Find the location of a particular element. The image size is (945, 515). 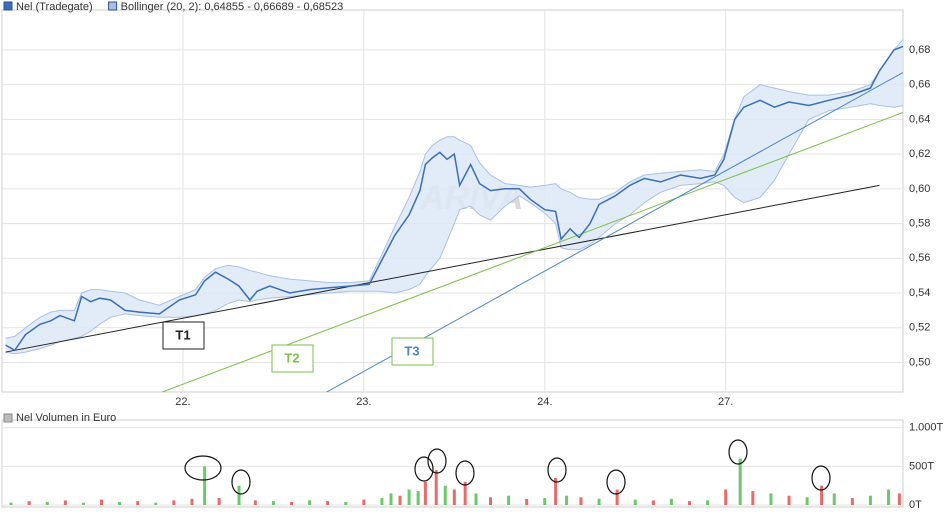

trend-label: T2 is located at coordinates (291, 357).